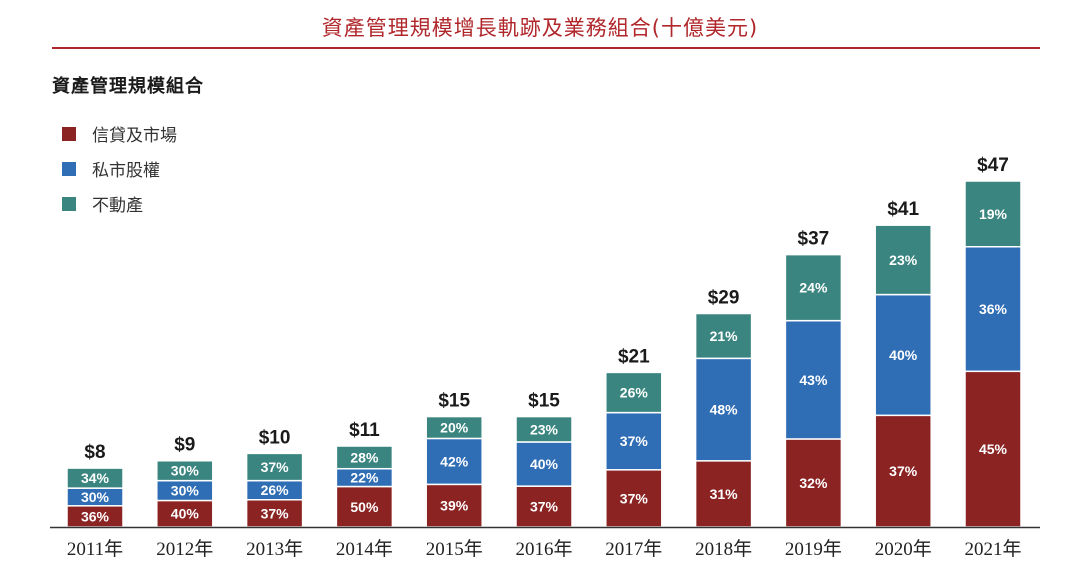  Describe the element at coordinates (184, 549) in the screenshot. I see `x-tick-label: 2012年` at that location.